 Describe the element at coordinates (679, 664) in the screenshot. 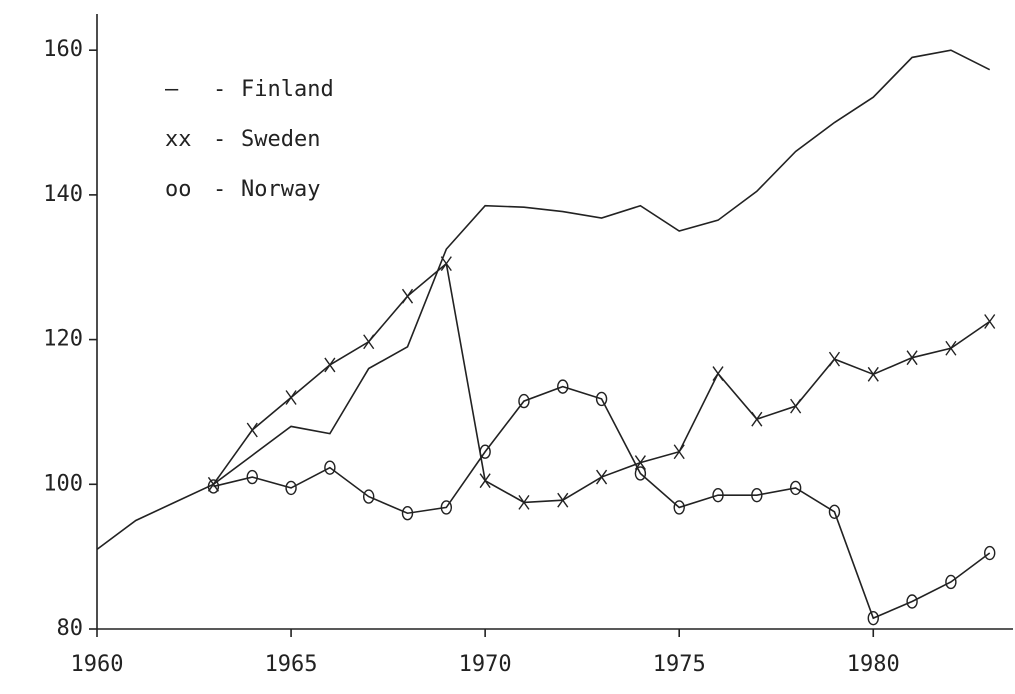

I see `x-tick-label: 1975` at that location.